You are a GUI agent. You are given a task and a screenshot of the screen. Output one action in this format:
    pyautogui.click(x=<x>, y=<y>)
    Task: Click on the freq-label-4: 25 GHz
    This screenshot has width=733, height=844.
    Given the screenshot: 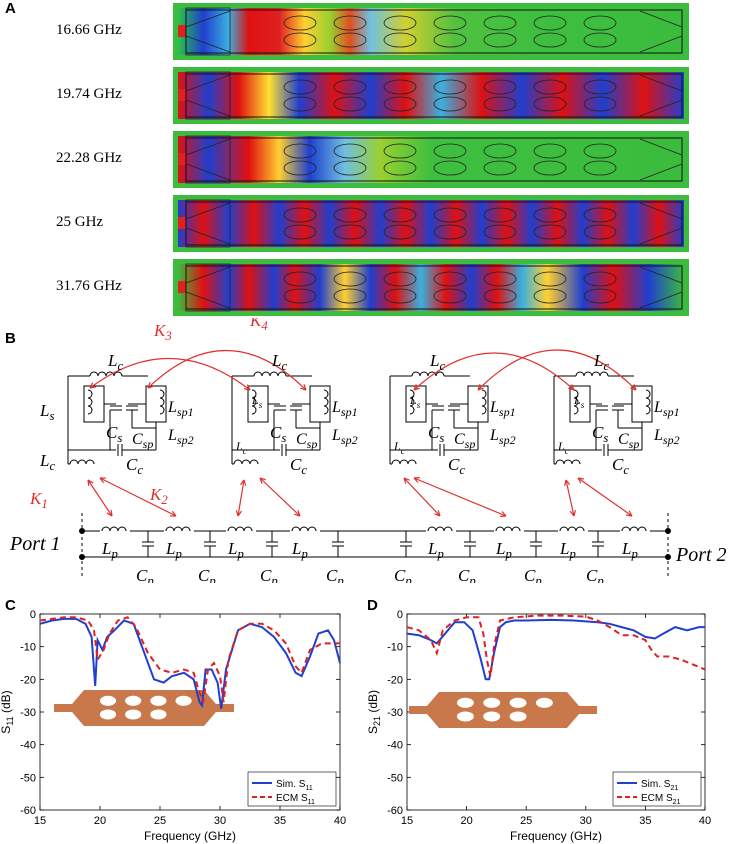 What is the action you would take?
    pyautogui.click(x=80, y=222)
    